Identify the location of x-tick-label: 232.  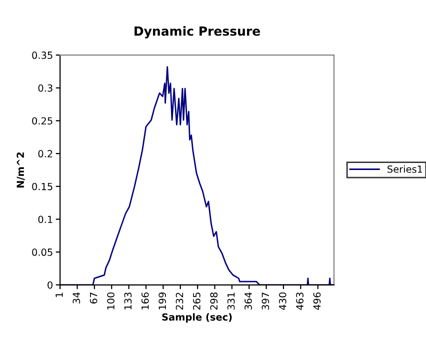
(180, 301).